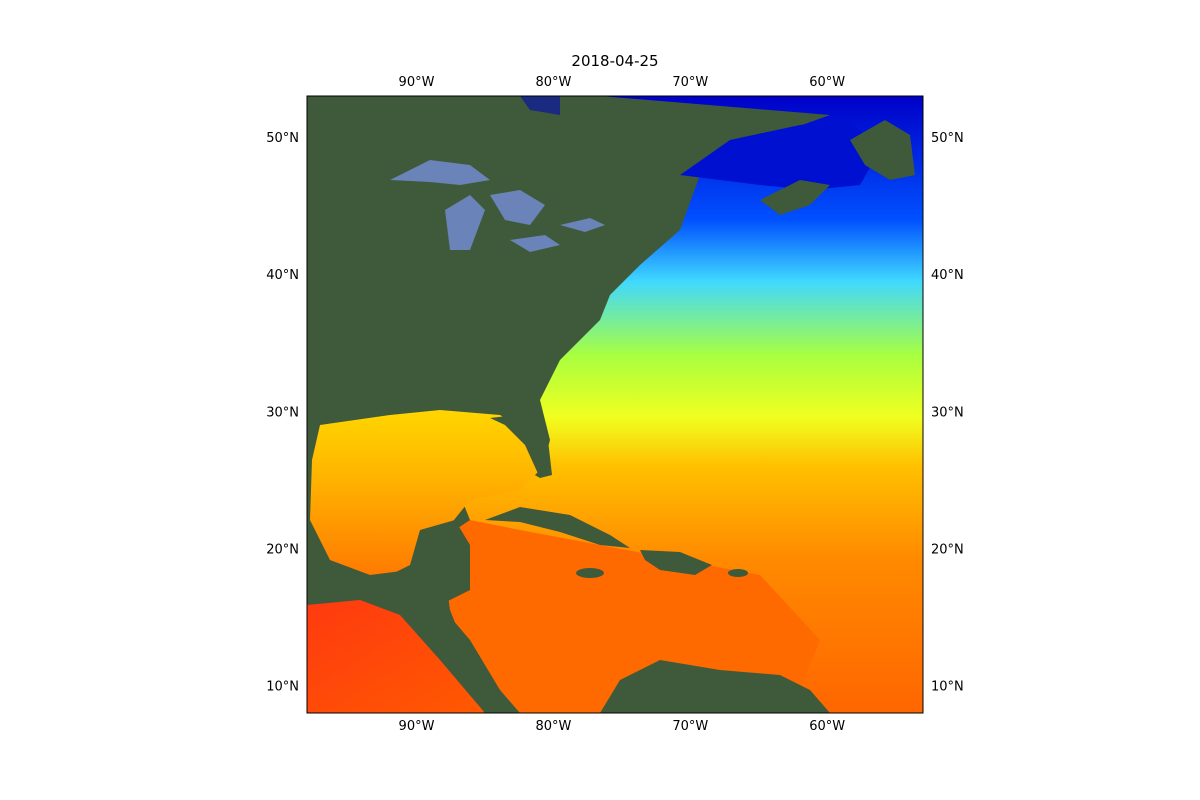  I want to click on nova-scotia-land, so click(795, 197).